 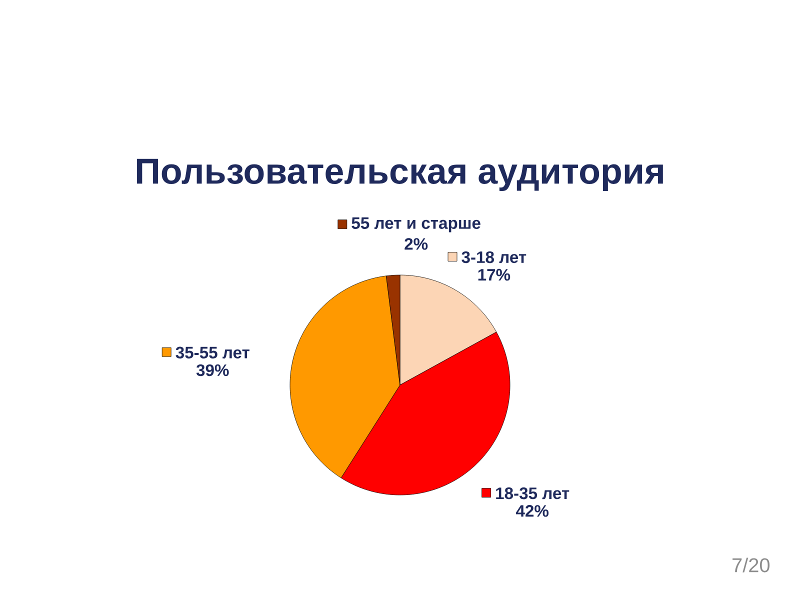 I want to click on text: 7/20, so click(x=751, y=565).